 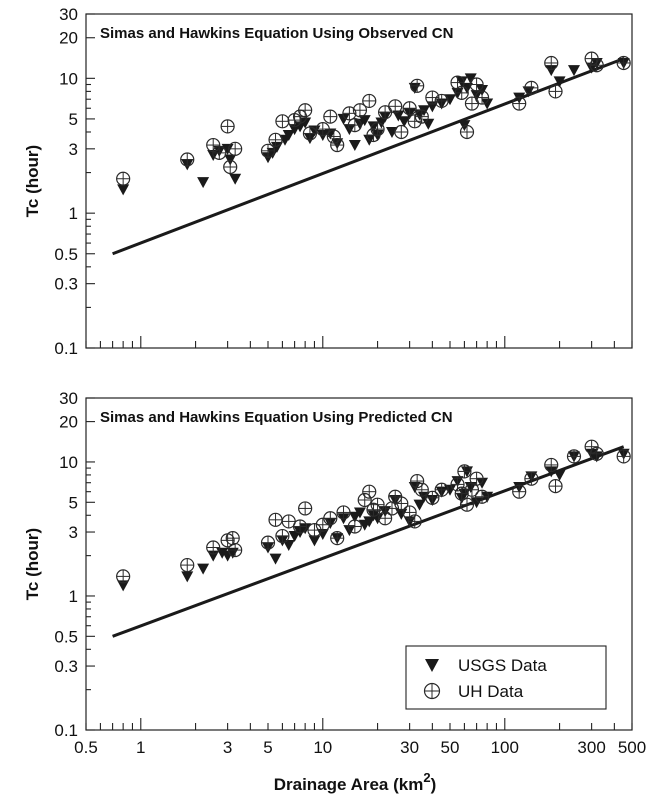 I want to click on legend-usgs-marker, so click(x=432, y=665).